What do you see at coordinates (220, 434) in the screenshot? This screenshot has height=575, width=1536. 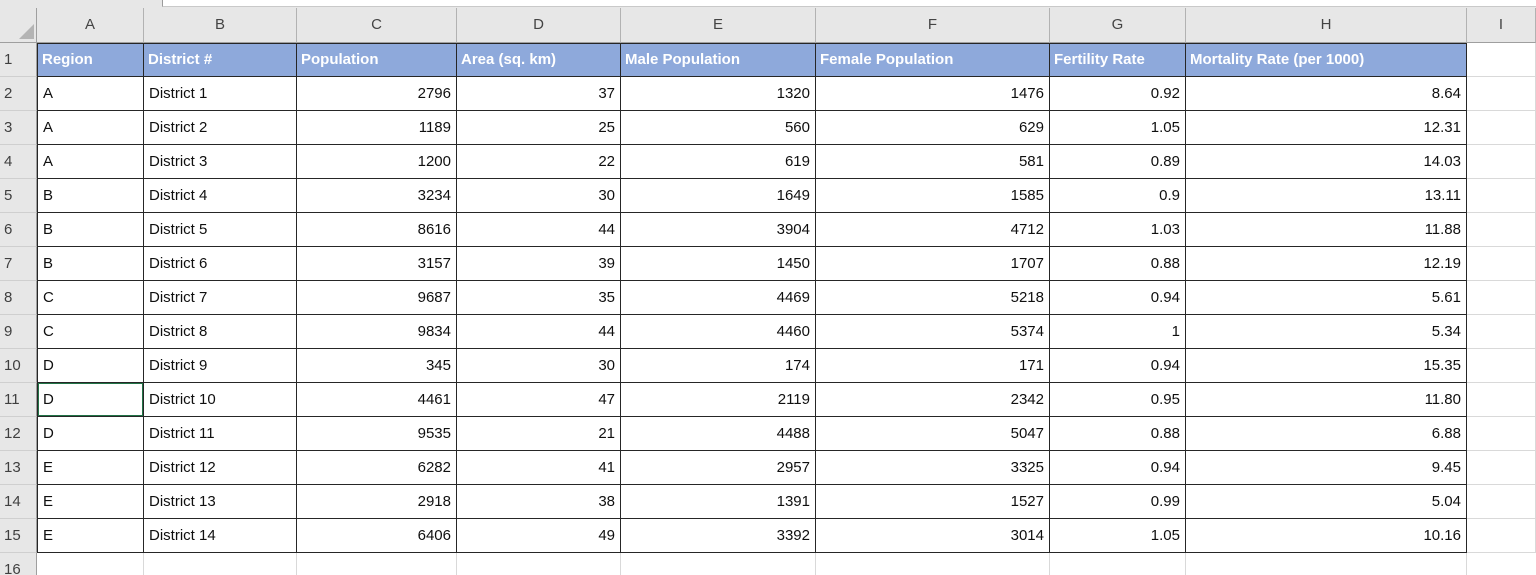 I see `cell-B12: District 11` at bounding box center [220, 434].